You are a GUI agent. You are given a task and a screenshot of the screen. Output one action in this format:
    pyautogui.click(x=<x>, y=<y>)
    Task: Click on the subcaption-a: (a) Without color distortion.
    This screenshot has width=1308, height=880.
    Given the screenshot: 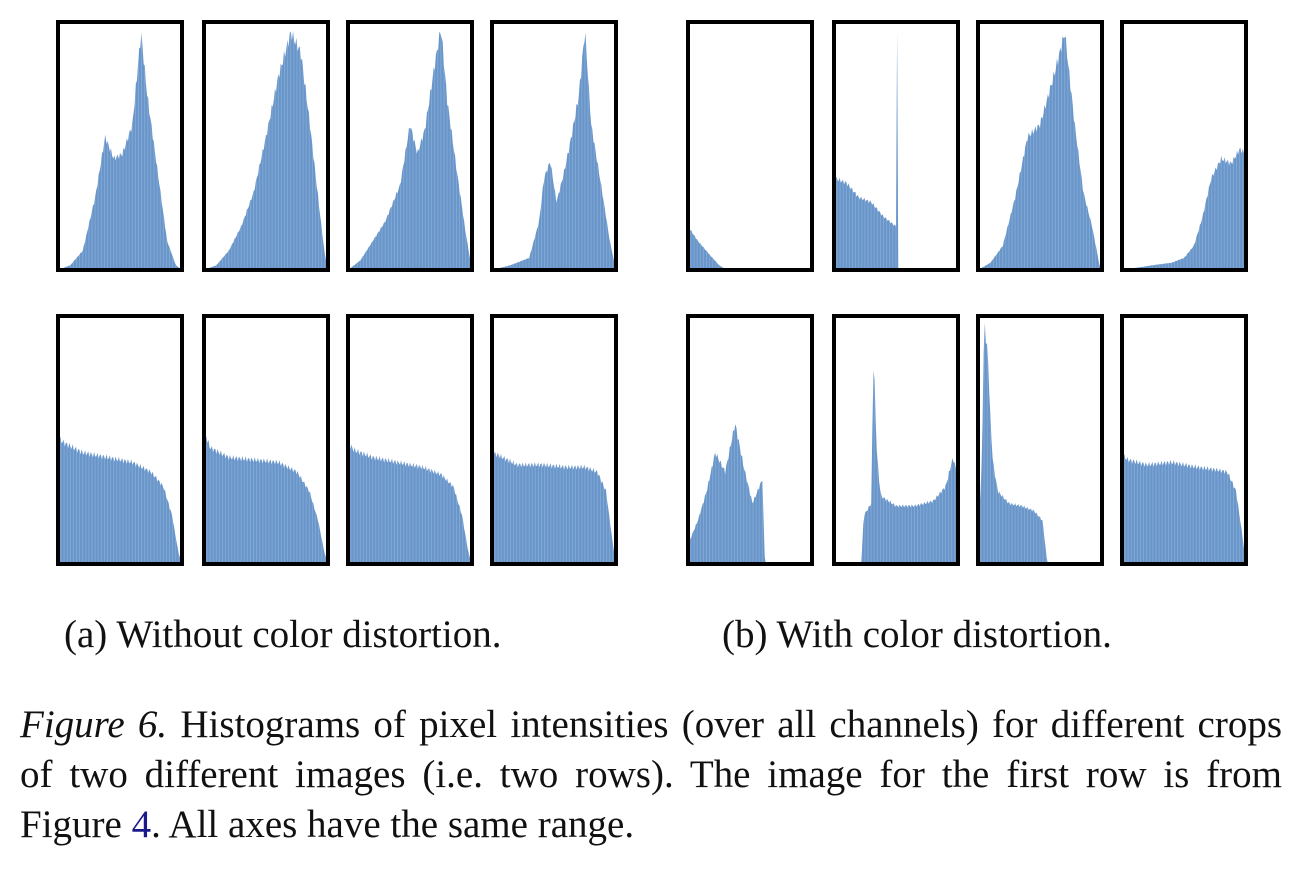 What is the action you would take?
    pyautogui.click(x=283, y=634)
    